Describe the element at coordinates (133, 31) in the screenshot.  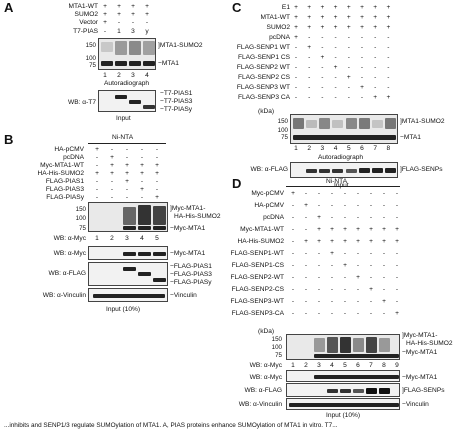
I see `sign: 3` at that location.